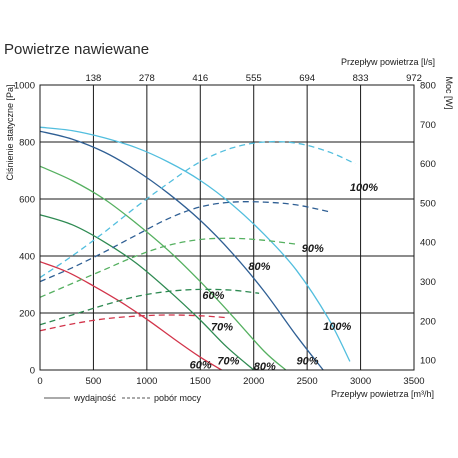  I want to click on pressure-line-60pct, so click(131, 316).